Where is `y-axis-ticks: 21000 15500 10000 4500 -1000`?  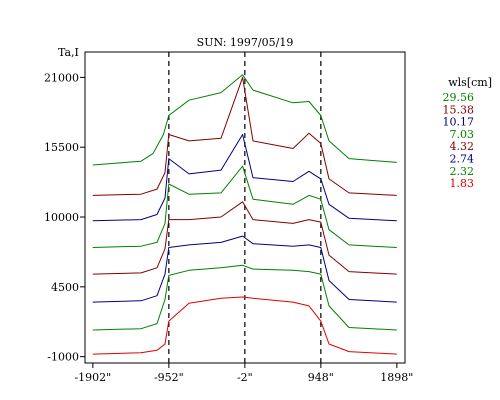
y-axis-ticks: 21000 15500 10000 4500 -1000 is located at coordinates (64, 217).